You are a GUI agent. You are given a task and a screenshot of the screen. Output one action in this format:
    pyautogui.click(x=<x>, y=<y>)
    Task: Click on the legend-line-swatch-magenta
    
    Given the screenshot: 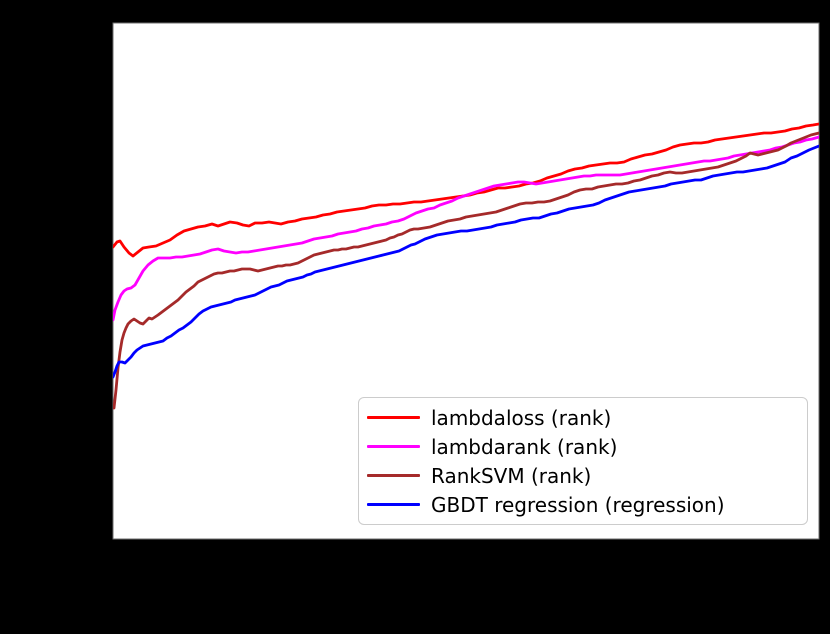 What is the action you would take?
    pyautogui.click(x=393, y=446)
    